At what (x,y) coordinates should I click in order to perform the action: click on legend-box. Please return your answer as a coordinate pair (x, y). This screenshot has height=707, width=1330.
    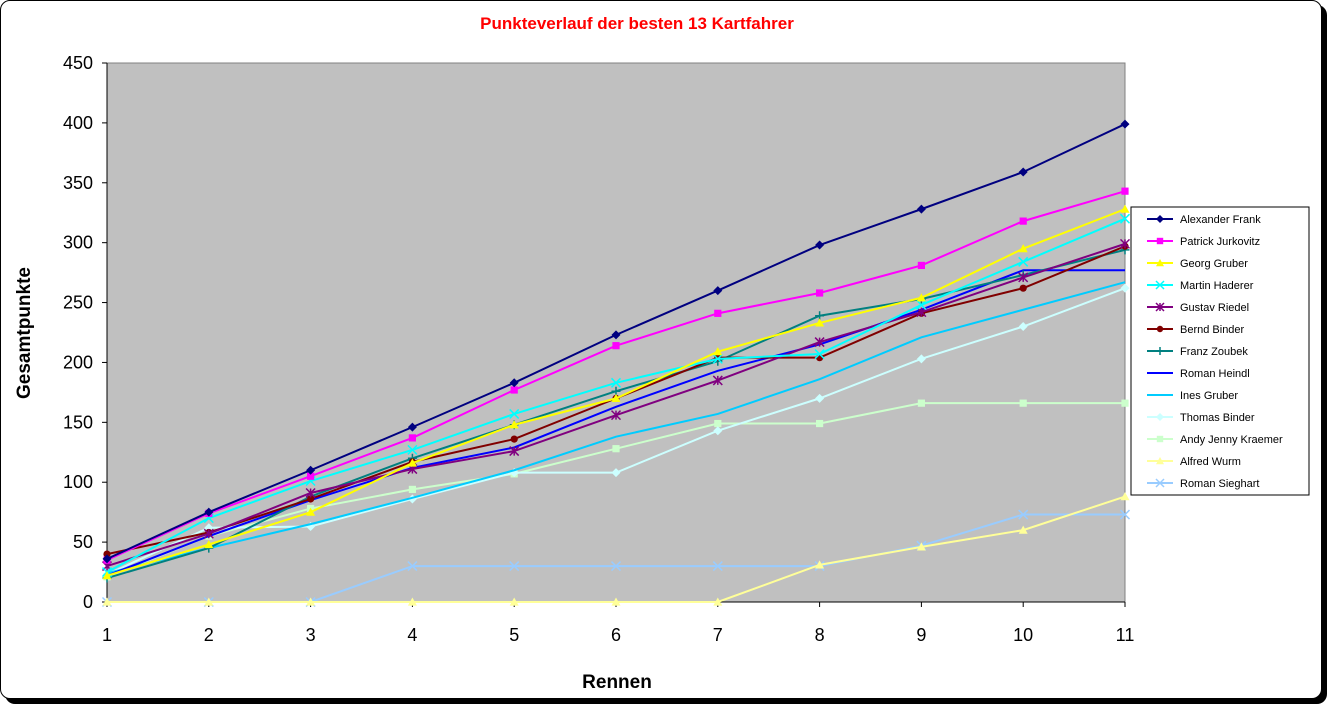
    Looking at the image, I should click on (1220, 351).